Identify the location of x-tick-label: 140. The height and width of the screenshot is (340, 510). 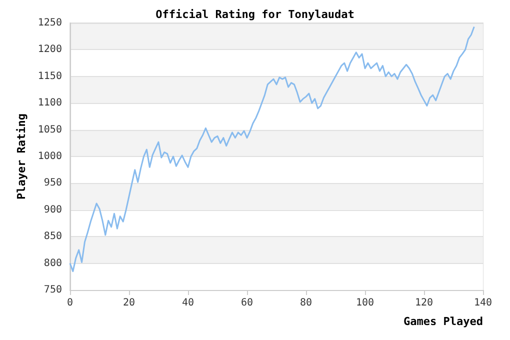
(483, 303).